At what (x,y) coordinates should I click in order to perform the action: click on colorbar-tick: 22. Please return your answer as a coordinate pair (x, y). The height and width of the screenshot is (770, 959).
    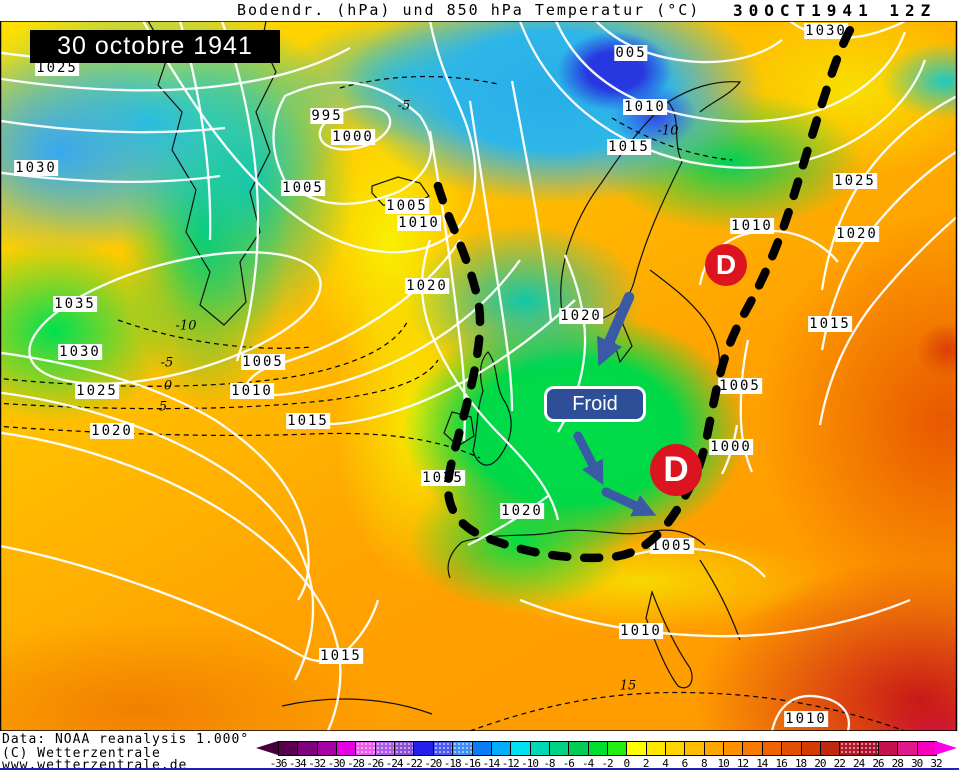
    Looking at the image, I should click on (839, 763).